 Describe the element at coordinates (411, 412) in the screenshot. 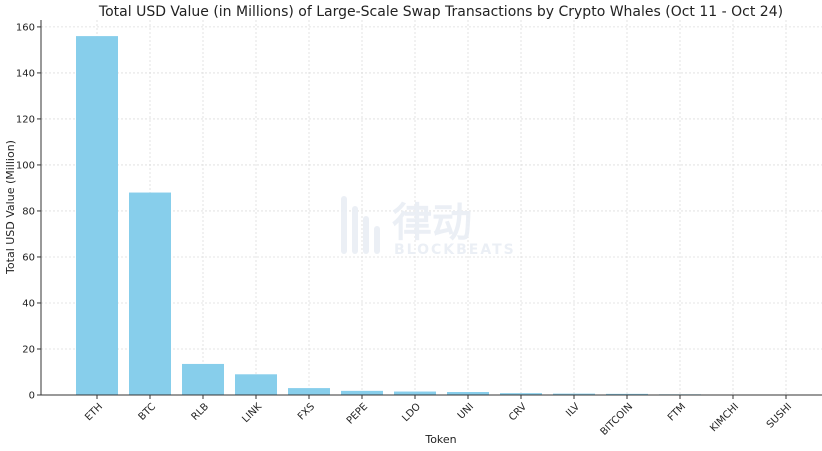

I see `x-tick-label: LDO` at that location.